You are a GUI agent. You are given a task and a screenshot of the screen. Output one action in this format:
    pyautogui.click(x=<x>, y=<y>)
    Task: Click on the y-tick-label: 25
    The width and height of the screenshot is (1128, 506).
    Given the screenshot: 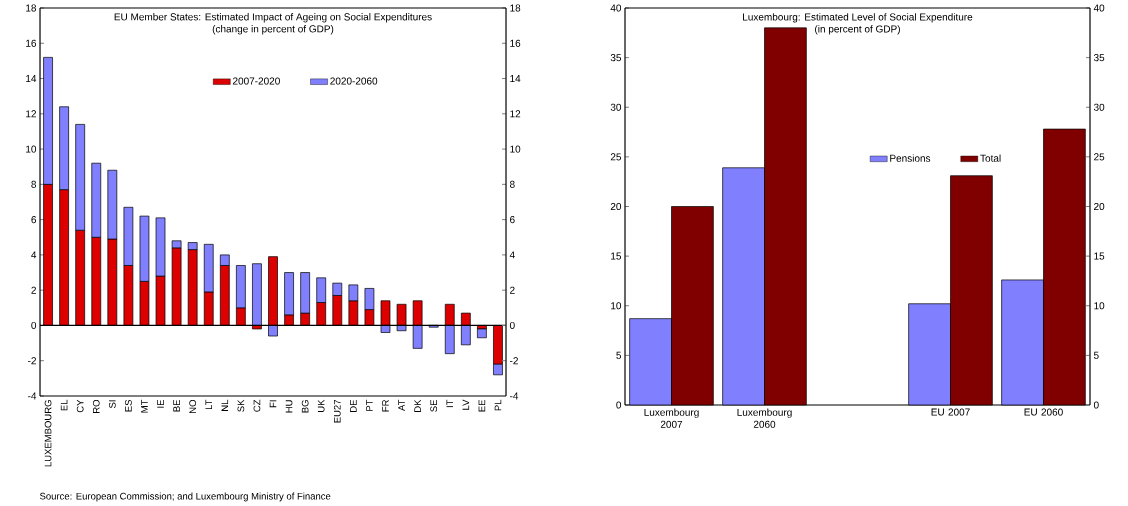 What is the action you would take?
    pyautogui.click(x=1099, y=157)
    